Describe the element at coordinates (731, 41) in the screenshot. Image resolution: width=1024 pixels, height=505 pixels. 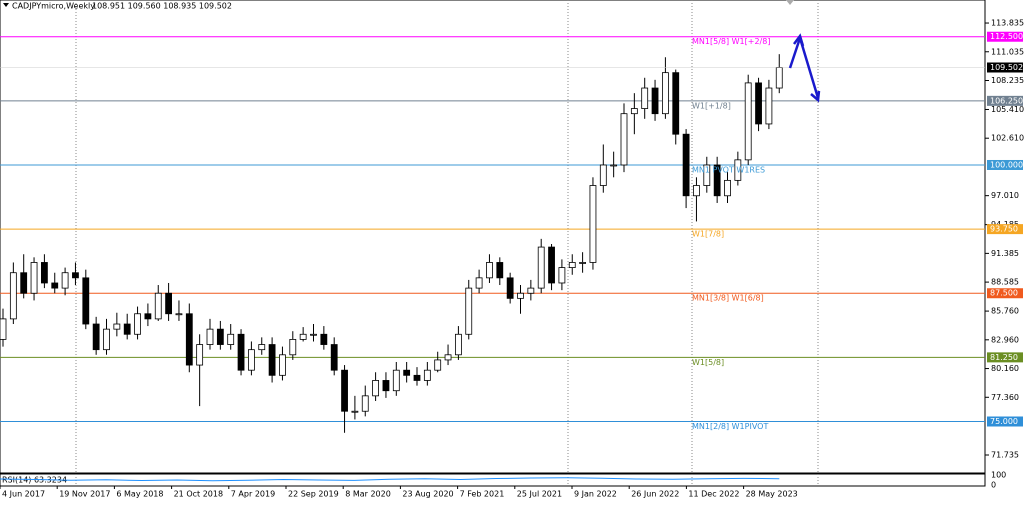
I see `level-name: MN1[5/8] W1[+2/8]` at that location.